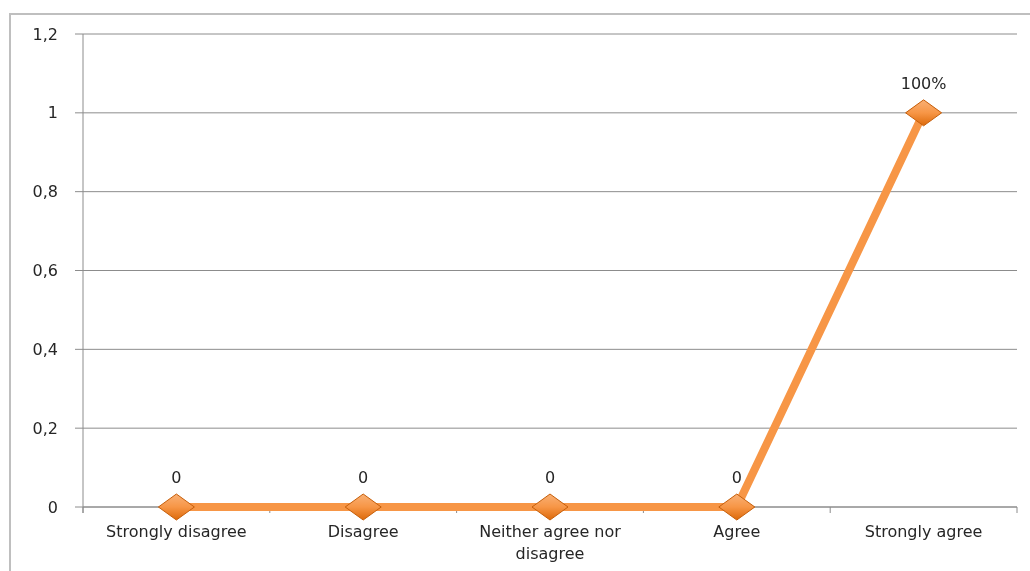 This screenshot has height=571, width=1030. I want to click on y-tick-label: 0,8, so click(45, 192).